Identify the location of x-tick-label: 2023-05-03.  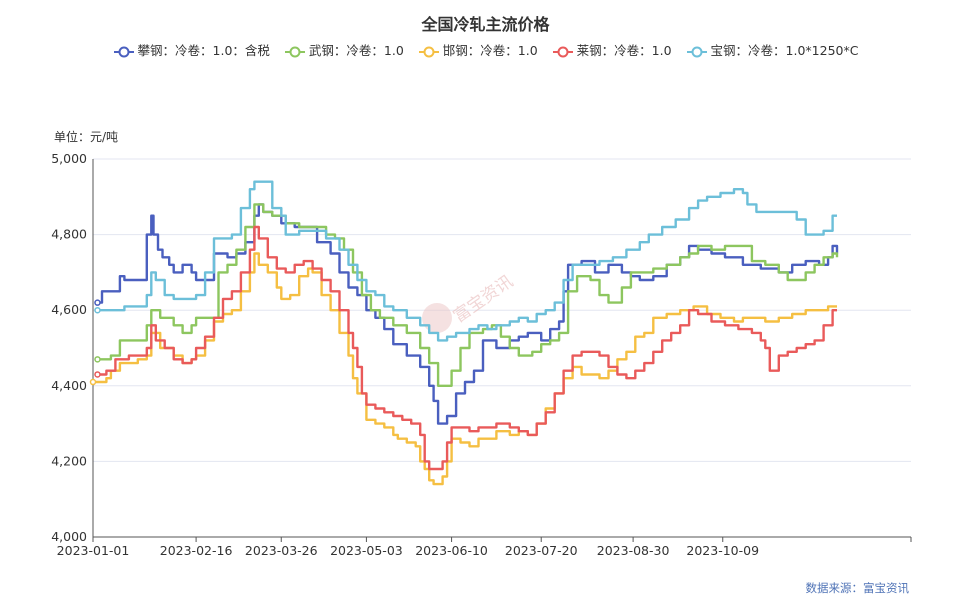
(366, 550).